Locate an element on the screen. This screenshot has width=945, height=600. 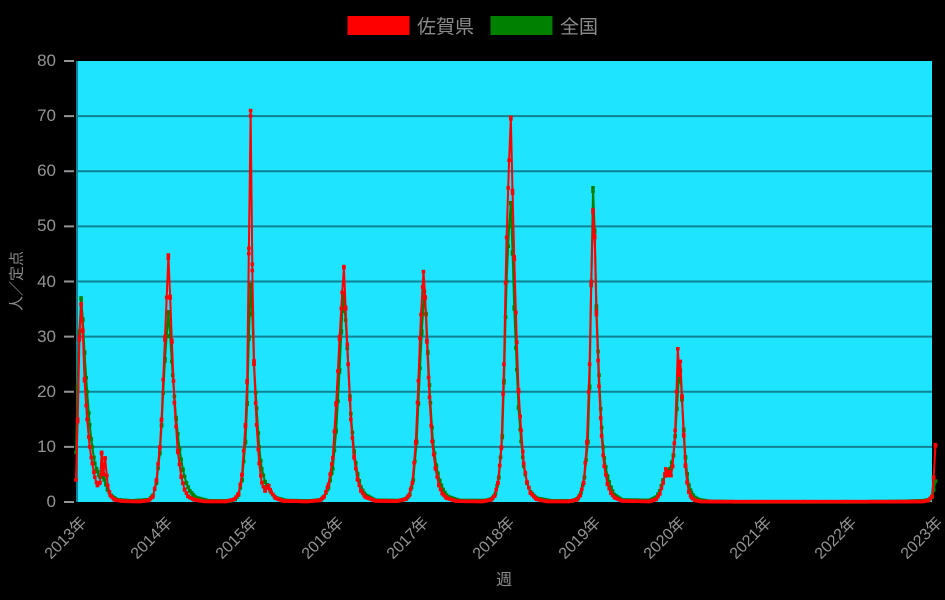
saga-series-swatch is located at coordinates (377, 25).